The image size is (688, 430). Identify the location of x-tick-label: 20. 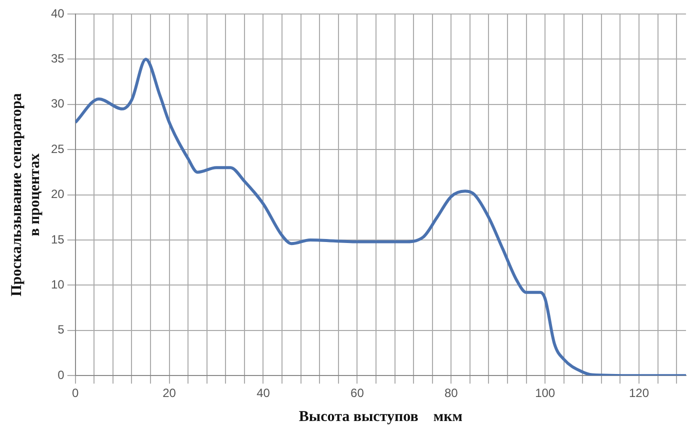
(169, 393).